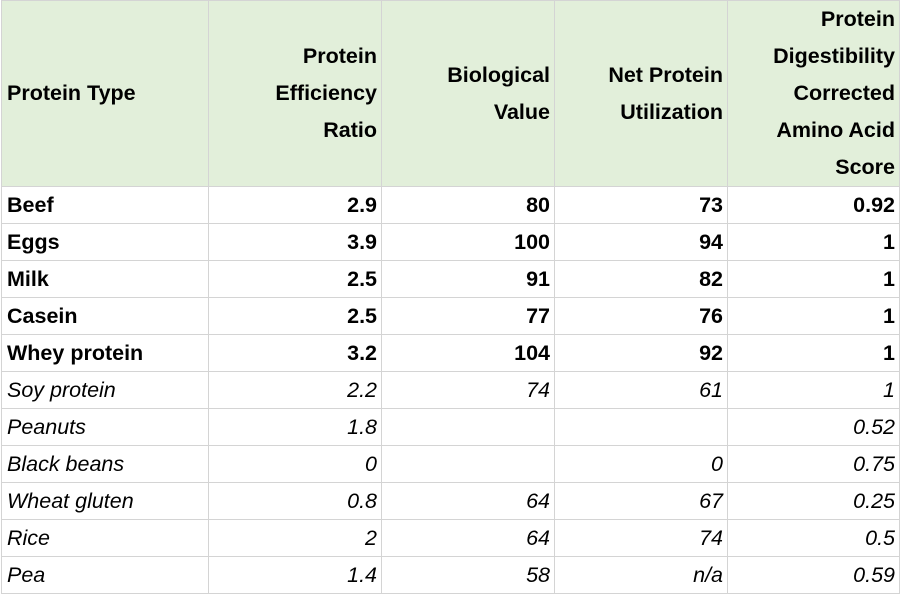 Image resolution: width=900 pixels, height=599 pixels. I want to click on protein-efficiency-ratio-cell: 2.2, so click(295, 390).